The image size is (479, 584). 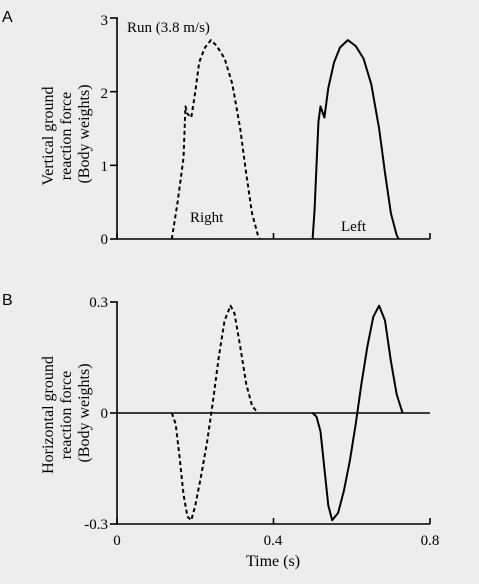 I want to click on panel-a-ylabel-line2: reaction force, so click(x=66, y=136).